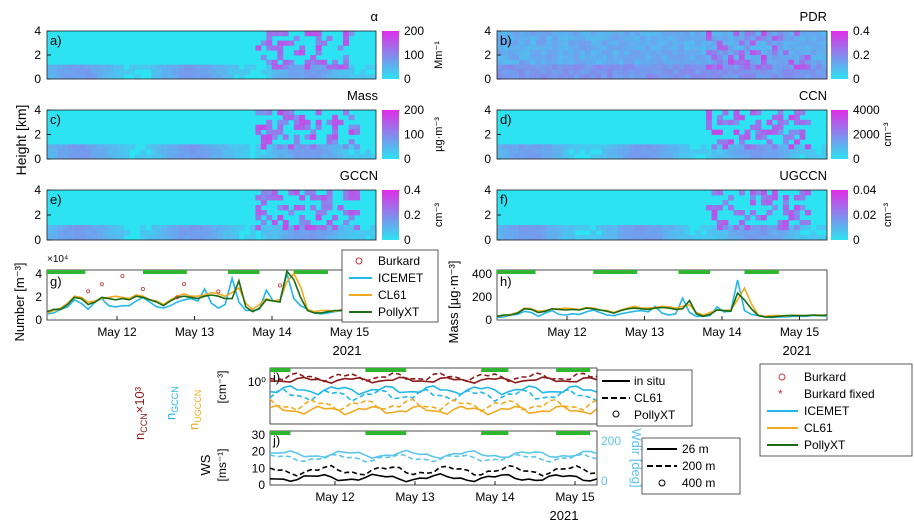 This screenshot has width=914, height=525. What do you see at coordinates (818, 428) in the screenshot?
I see `legend-main-cl61: CL61` at bounding box center [818, 428].